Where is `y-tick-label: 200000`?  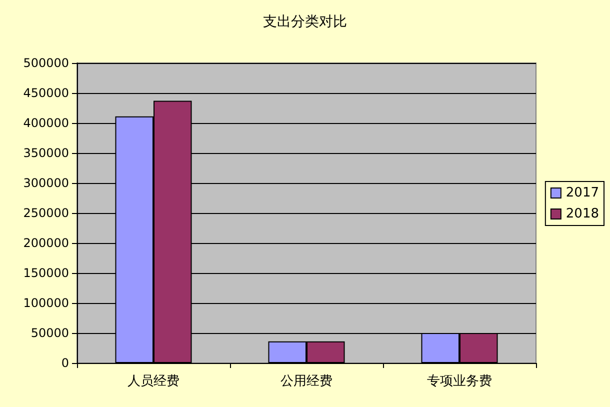
y-tick-label: 200000 is located at coordinates (46, 243).